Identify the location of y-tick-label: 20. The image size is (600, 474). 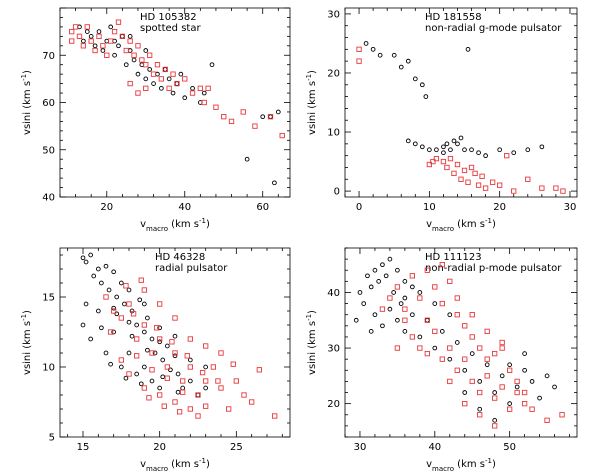
(333, 73).